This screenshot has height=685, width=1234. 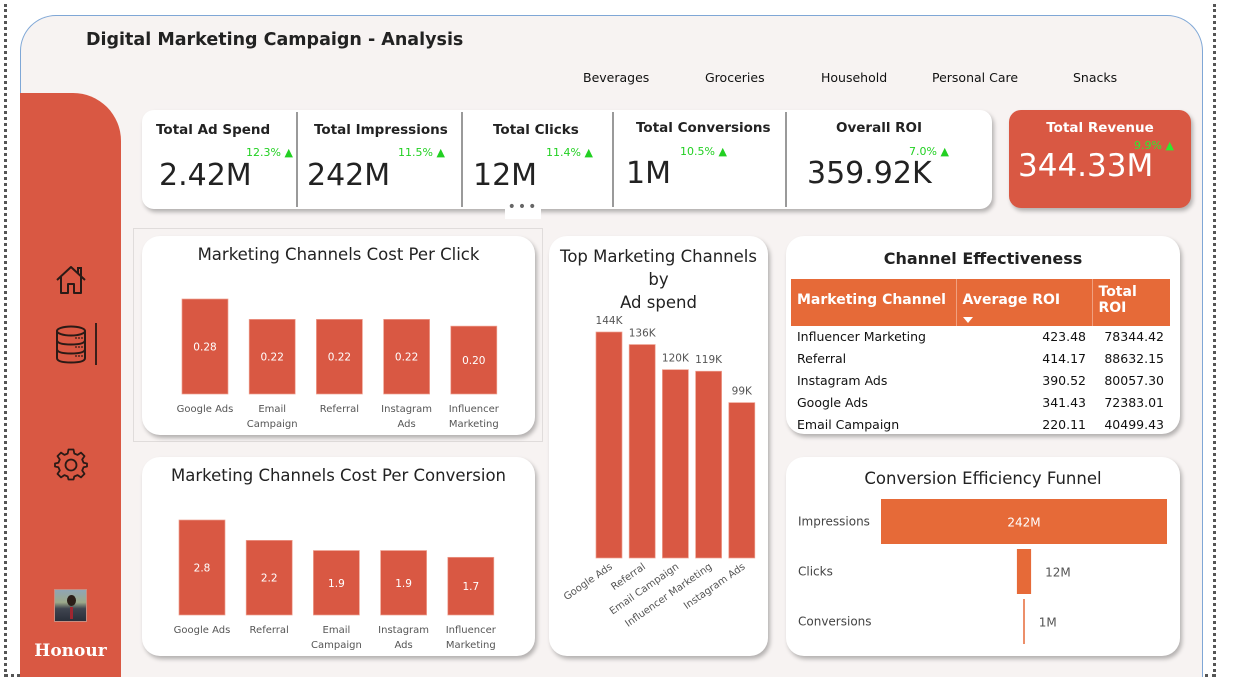 What do you see at coordinates (1134, 358) in the screenshot?
I see `cell-total-roi: 88632.15` at bounding box center [1134, 358].